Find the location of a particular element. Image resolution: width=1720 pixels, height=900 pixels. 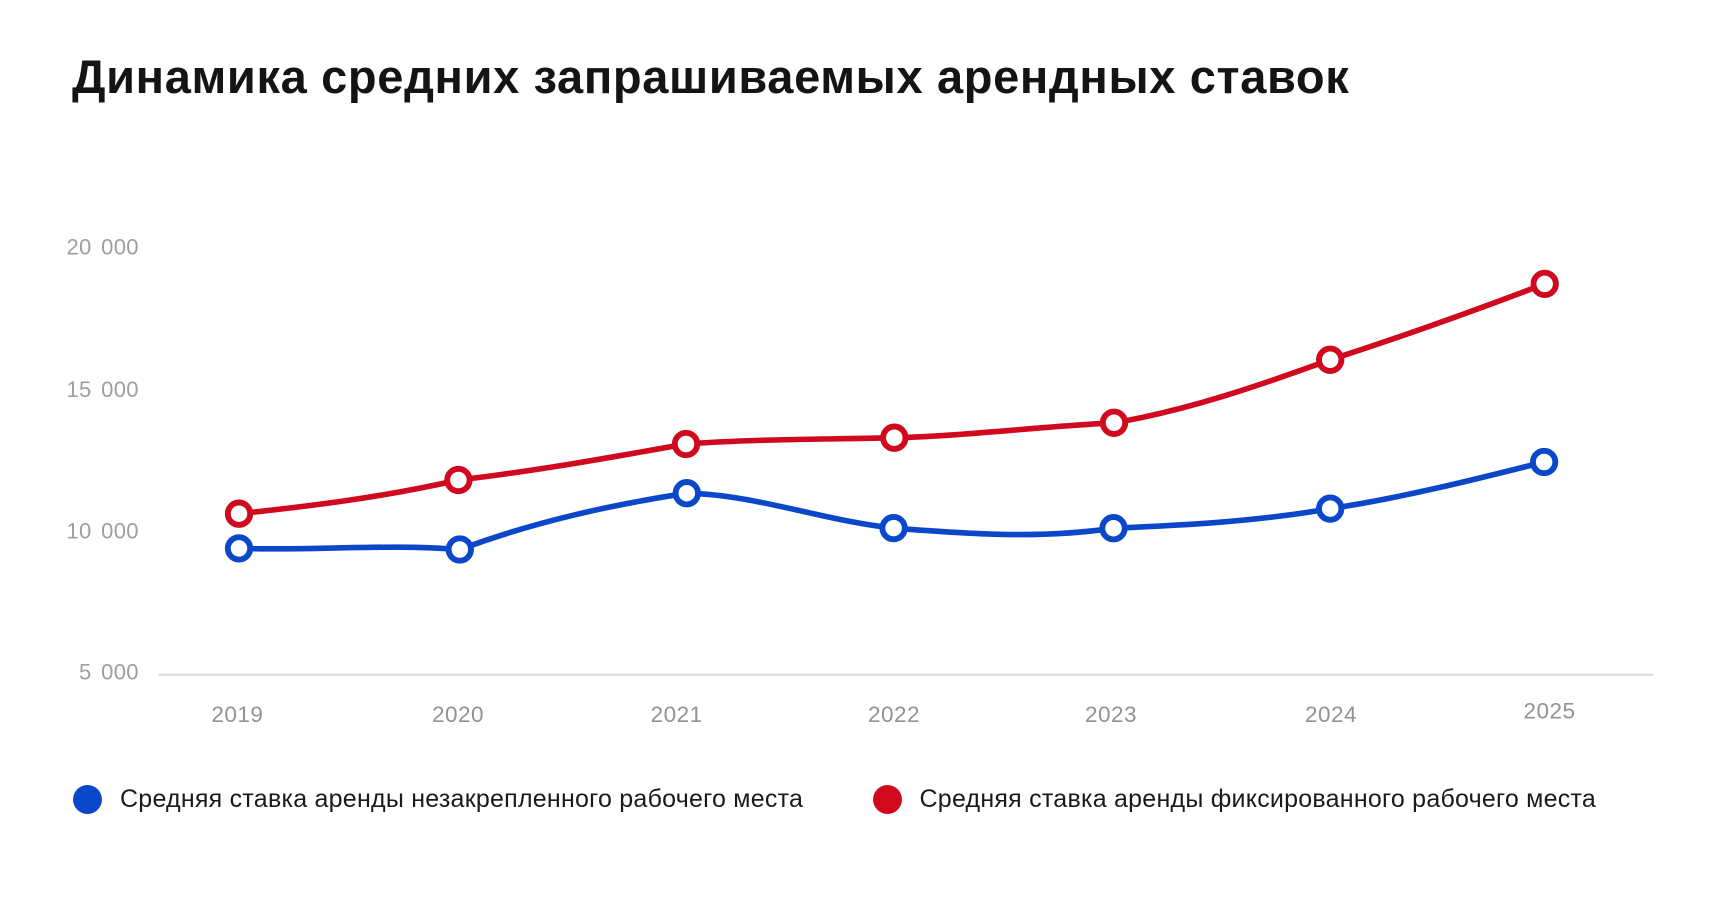

svg-text: 20 000 is located at coordinates (103, 247).